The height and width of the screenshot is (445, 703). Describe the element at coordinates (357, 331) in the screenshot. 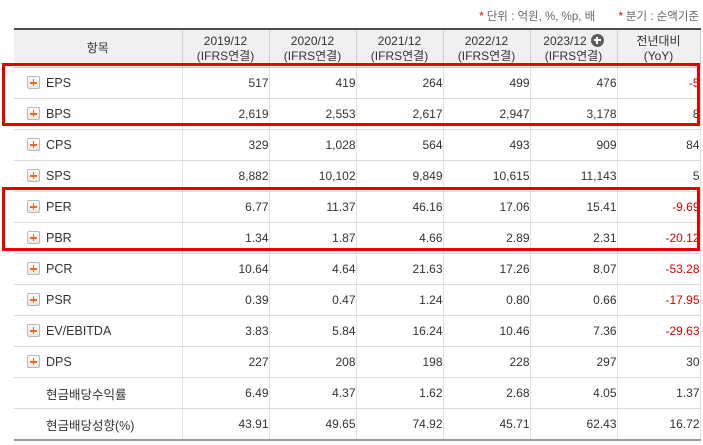

I see `table-row-EV-EBITDA: EV/EBITDA 3.83 5.84 16.24 10.46 7.36 -29.63` at that location.